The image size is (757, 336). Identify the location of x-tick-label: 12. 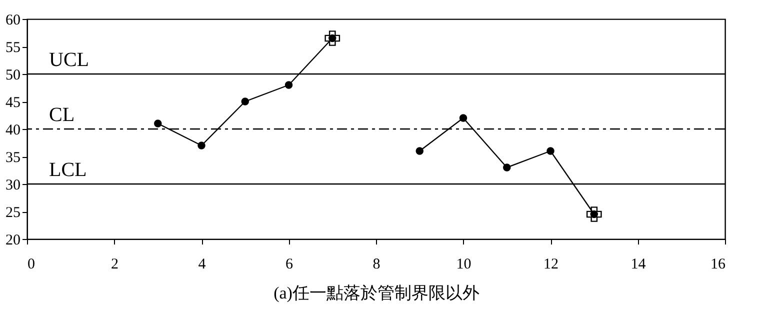
(551, 264).